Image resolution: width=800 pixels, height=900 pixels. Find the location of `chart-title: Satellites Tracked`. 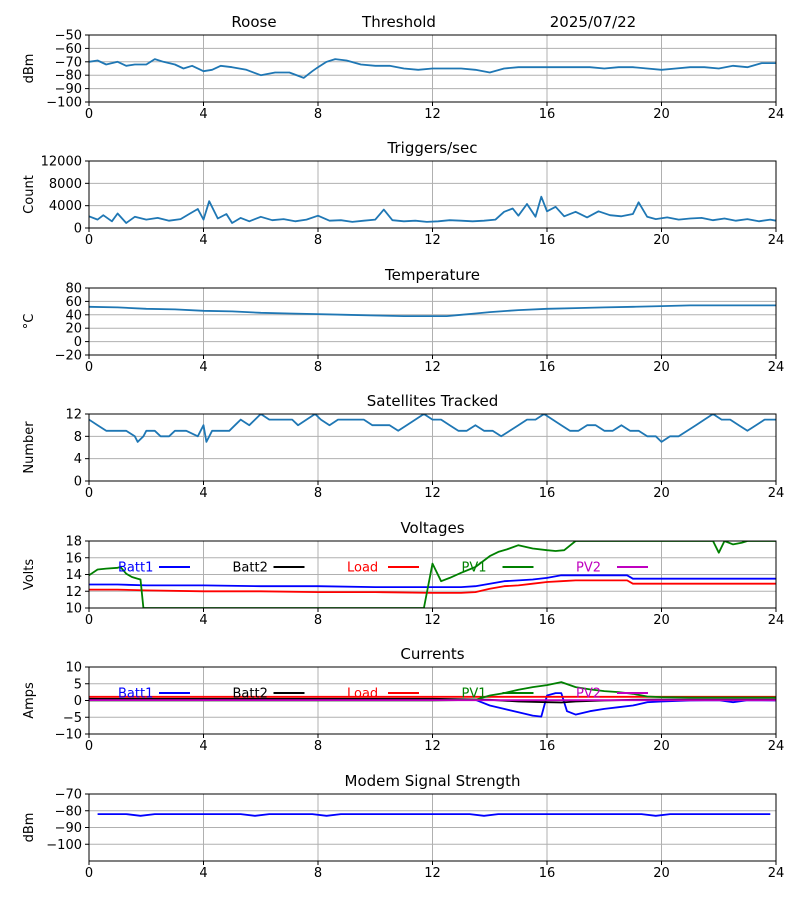

chart-title: Satellites Tracked is located at coordinates (432, 401).